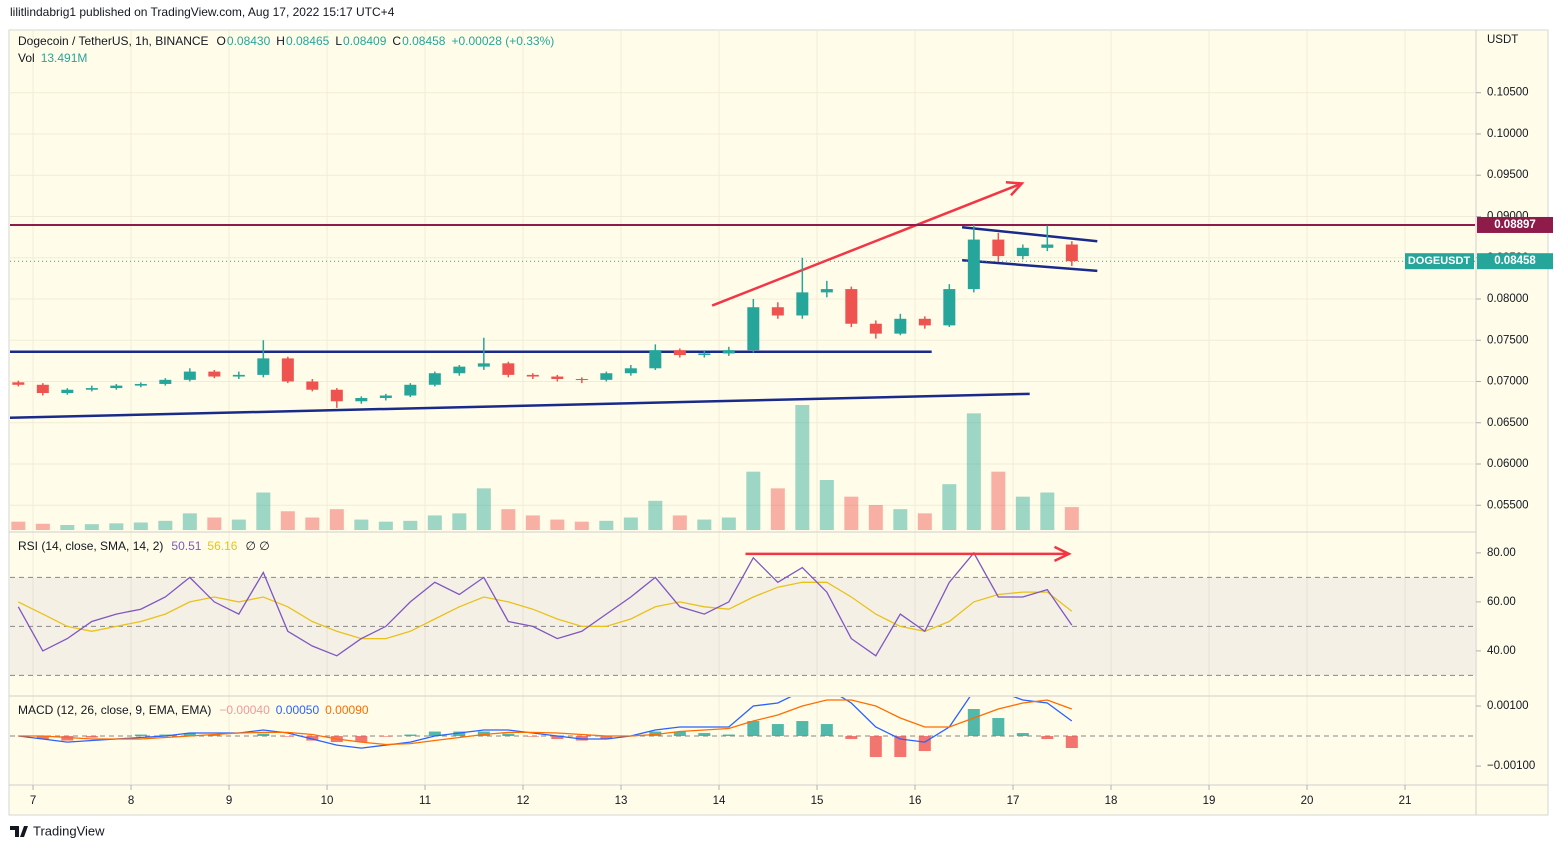  Describe the element at coordinates (222, 546) in the screenshot. I see `rsi-sma-value: 56.16` at that location.